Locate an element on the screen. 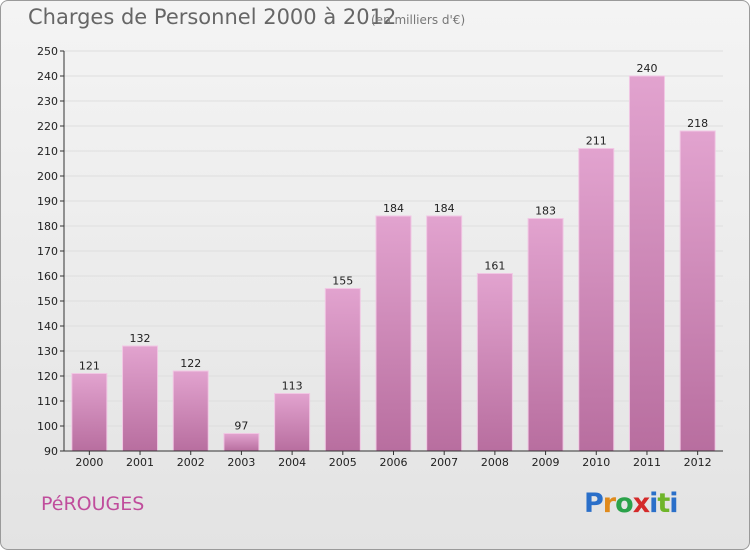  data-label: 121 is located at coordinates (89, 366).